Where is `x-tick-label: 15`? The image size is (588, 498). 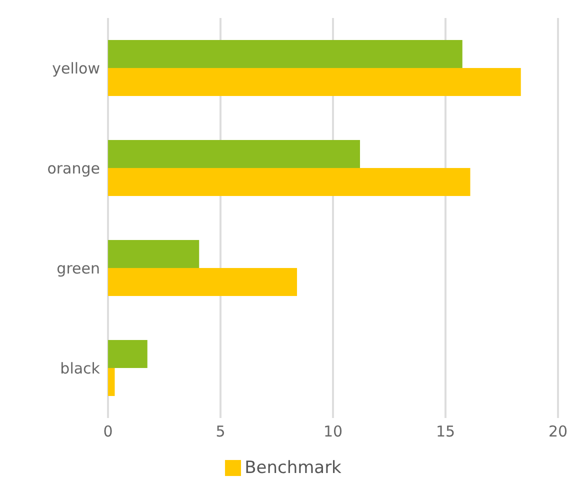 x-tick-label: 15 is located at coordinates (446, 431).